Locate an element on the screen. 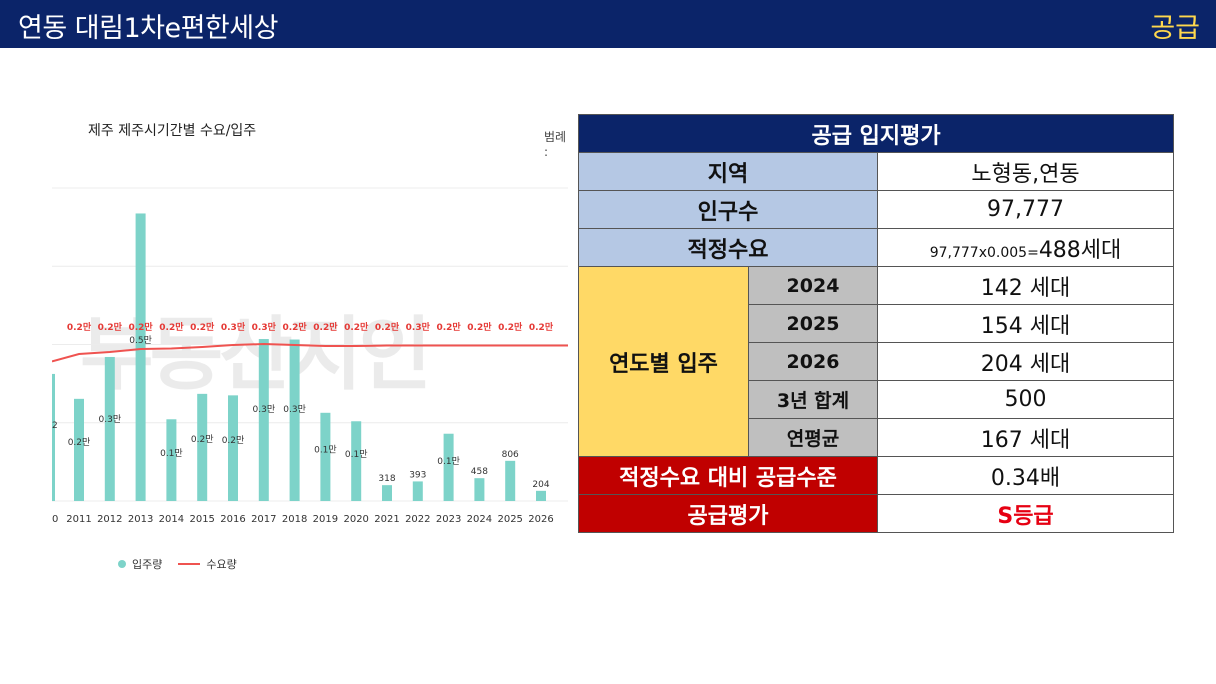 This screenshot has width=1216, height=684. supply-legend-swatch is located at coordinates (122, 564).